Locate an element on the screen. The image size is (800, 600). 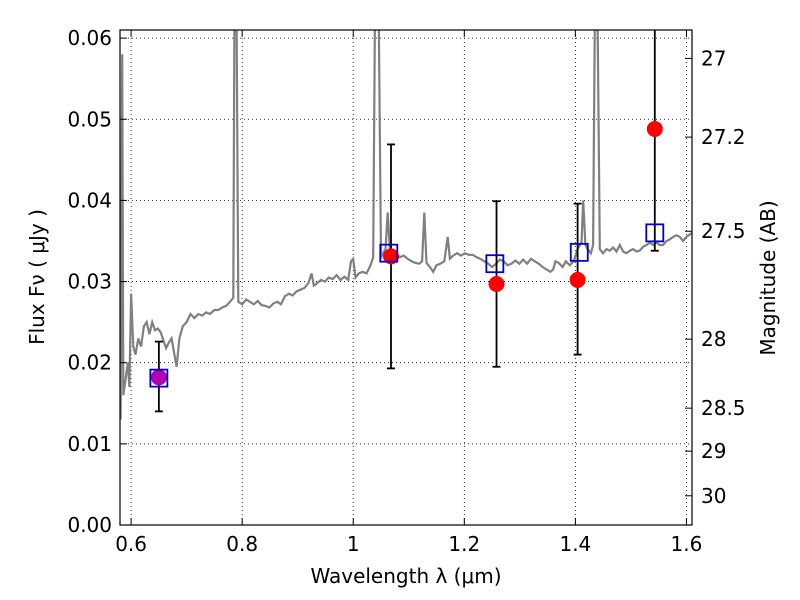
y2-tick-label: 27.2 is located at coordinates (723, 137).